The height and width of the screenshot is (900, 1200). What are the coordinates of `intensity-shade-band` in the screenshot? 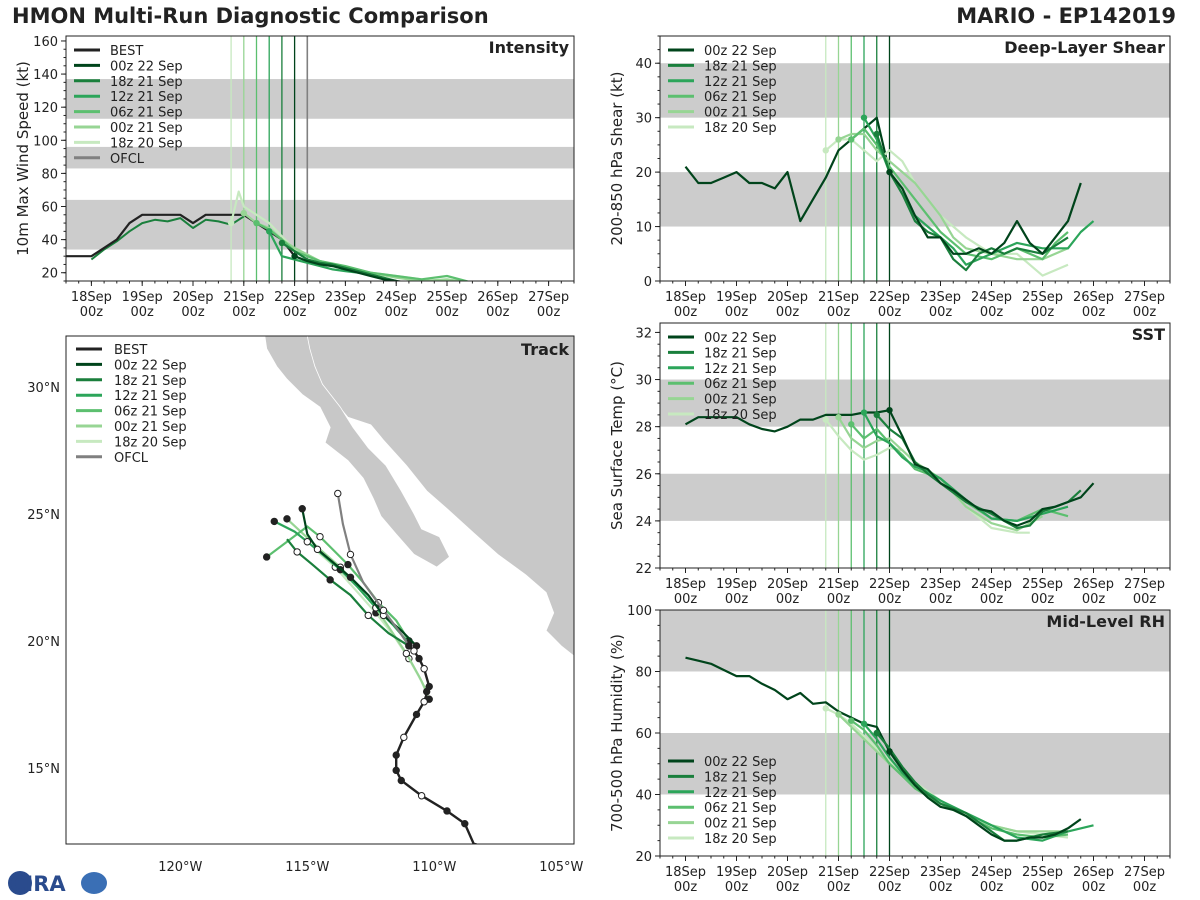 It's located at (320, 224).